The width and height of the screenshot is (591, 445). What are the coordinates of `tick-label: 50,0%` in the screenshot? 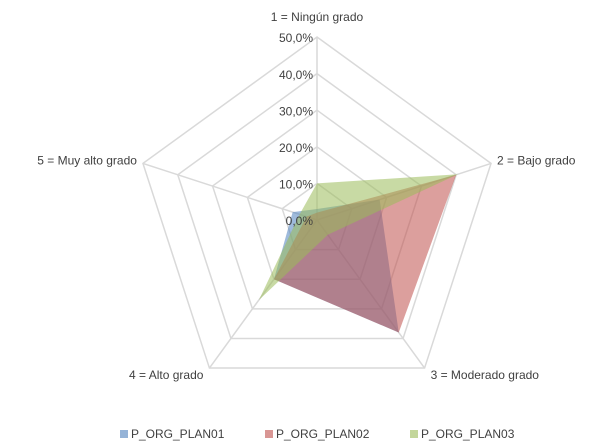 It's located at (296, 38).